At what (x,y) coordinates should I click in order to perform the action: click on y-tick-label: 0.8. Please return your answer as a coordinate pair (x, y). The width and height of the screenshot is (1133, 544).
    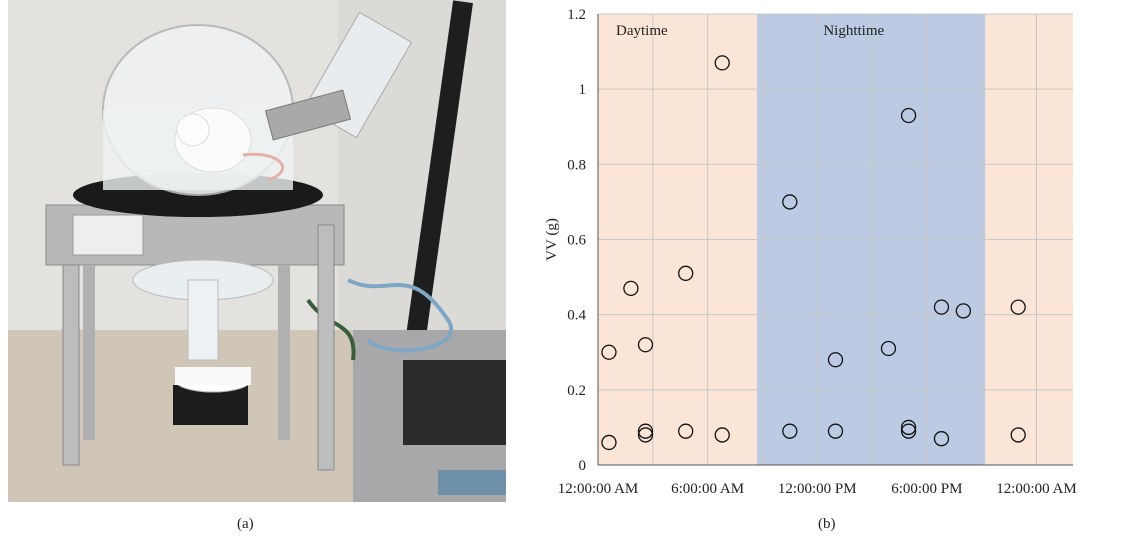
    Looking at the image, I should click on (576, 165).